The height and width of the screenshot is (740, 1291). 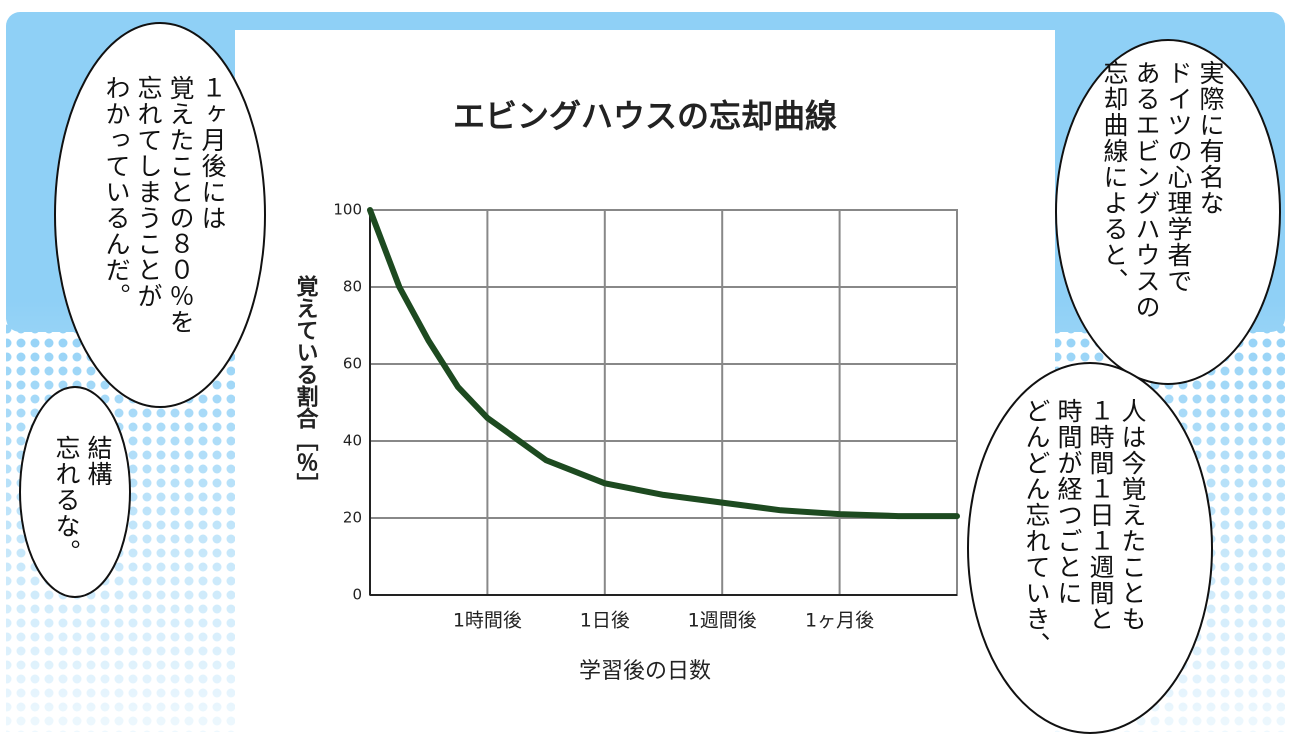 What do you see at coordinates (306, 384) in the screenshot?
I see `y-axis-label: 覚えている割合［％］` at bounding box center [306, 384].